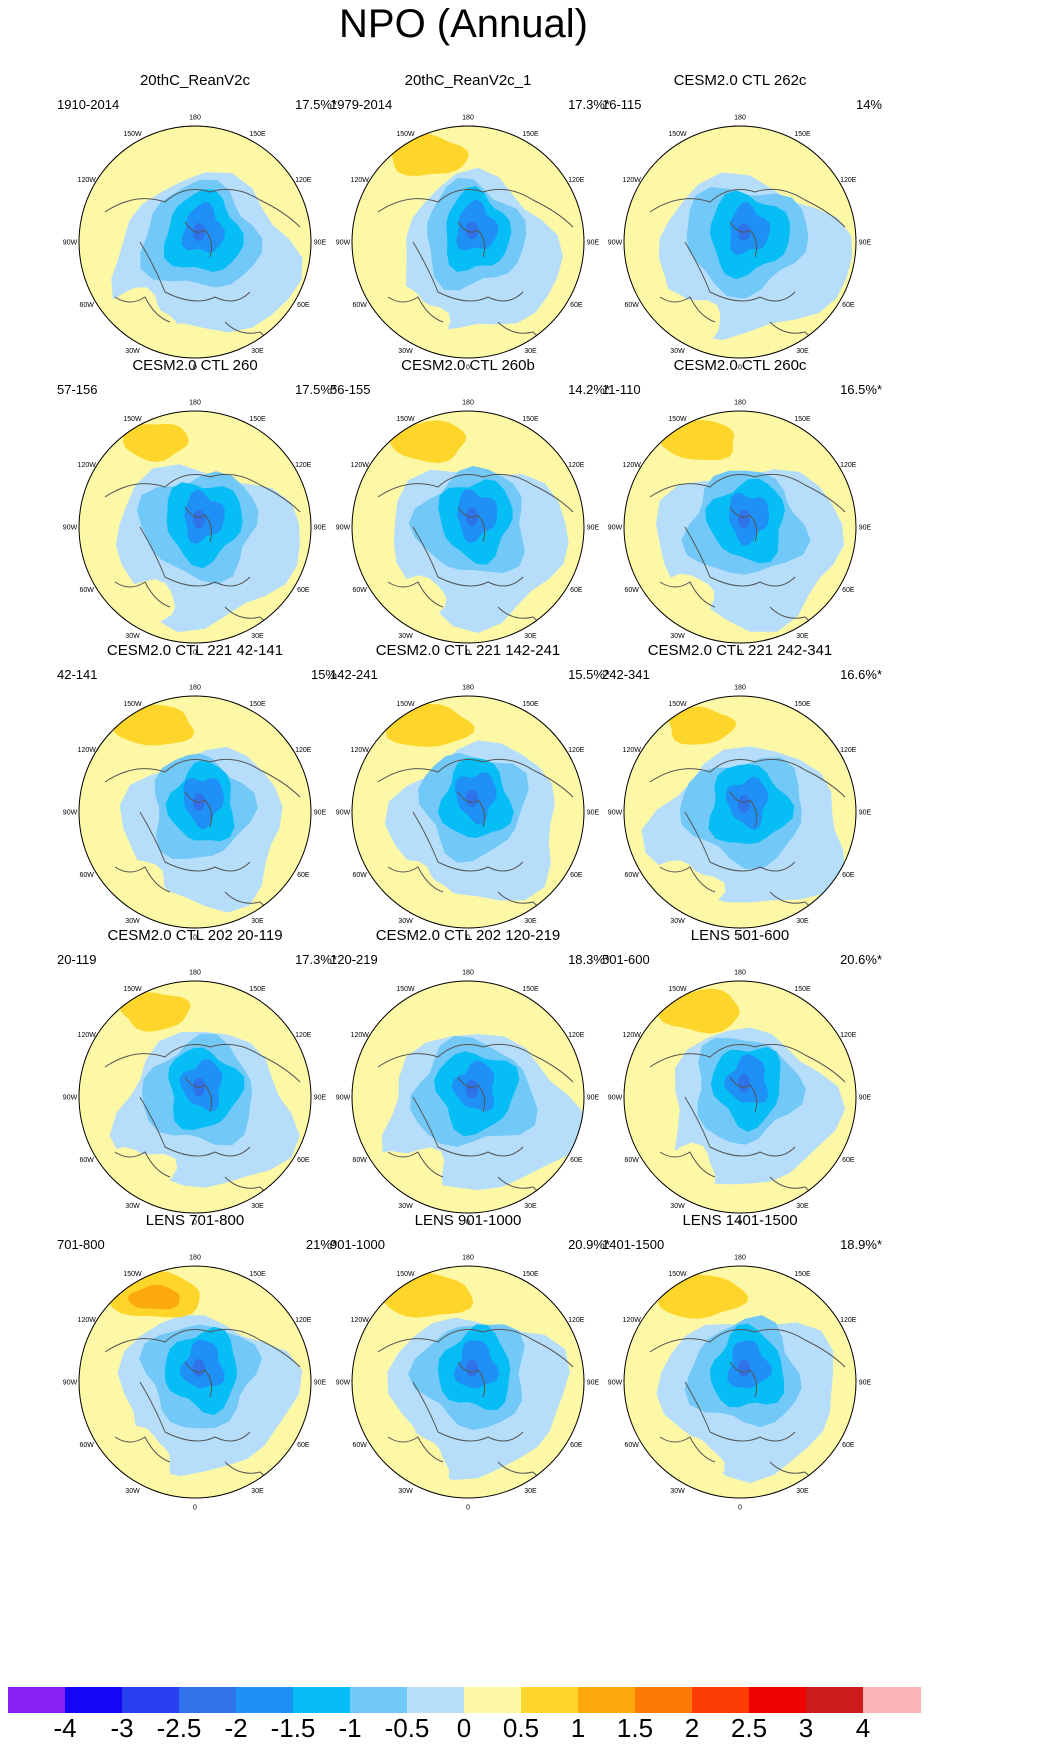 Image resolution: width=1039 pixels, height=1758 pixels. I want to click on colorbar-tick-label: 1, so click(578, 1728).